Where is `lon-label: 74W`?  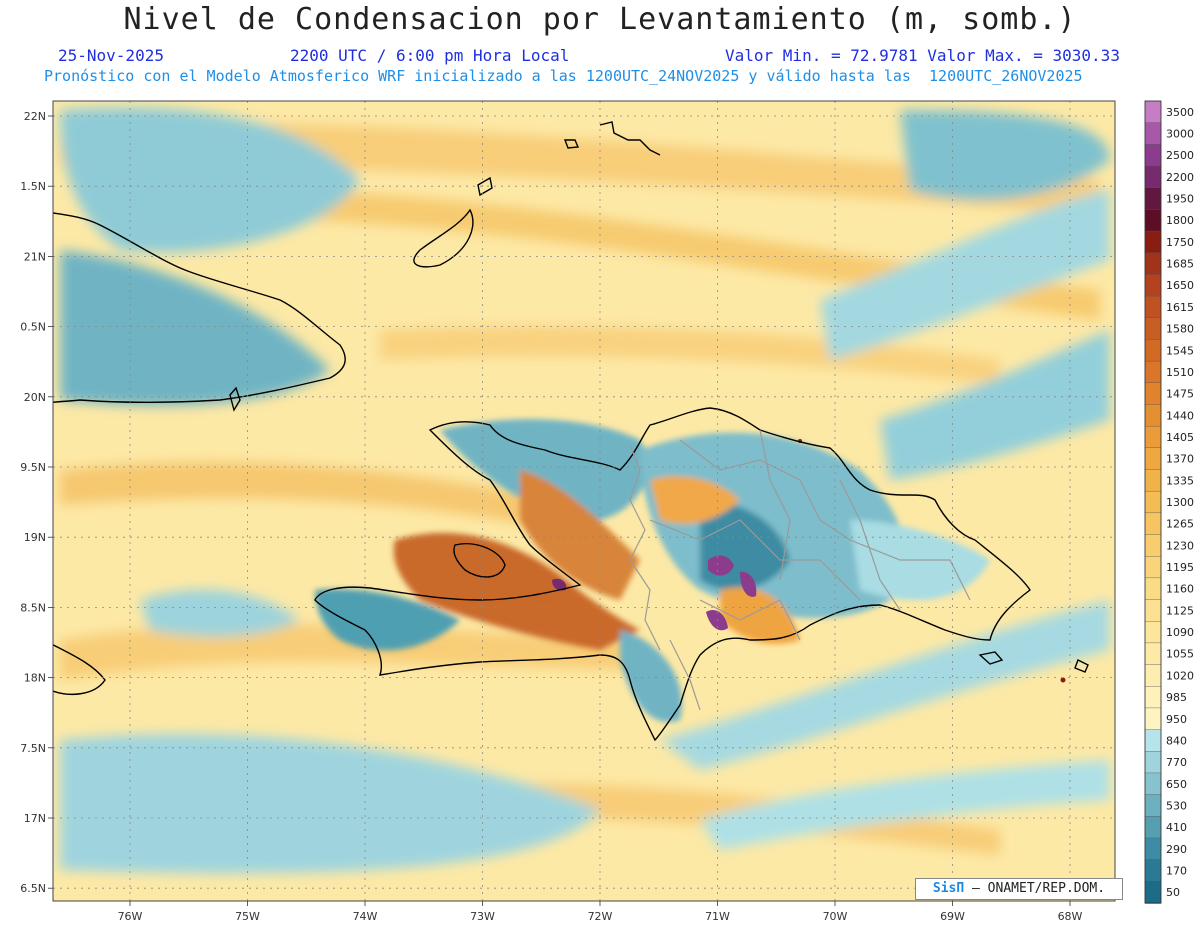 lon-label: 74W is located at coordinates (365, 916).